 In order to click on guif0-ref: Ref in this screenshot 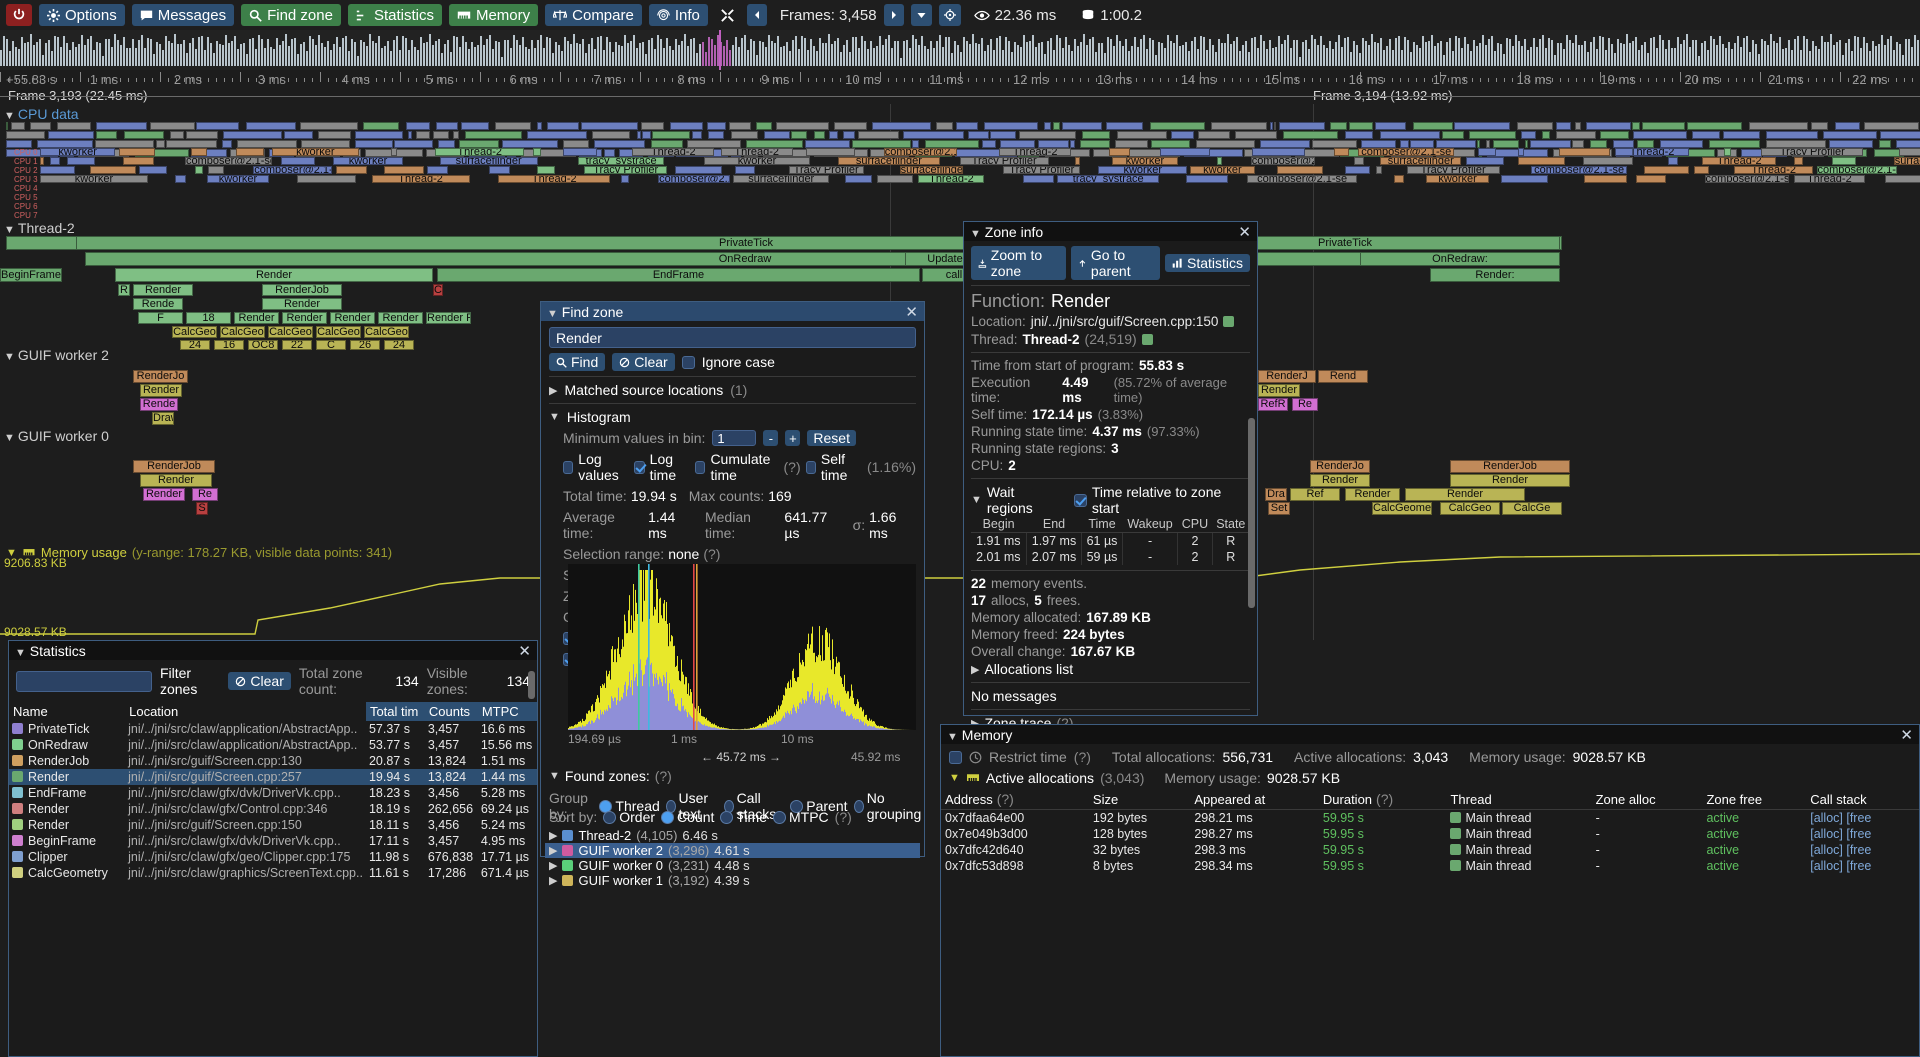, I will do `click(1315, 494)`.